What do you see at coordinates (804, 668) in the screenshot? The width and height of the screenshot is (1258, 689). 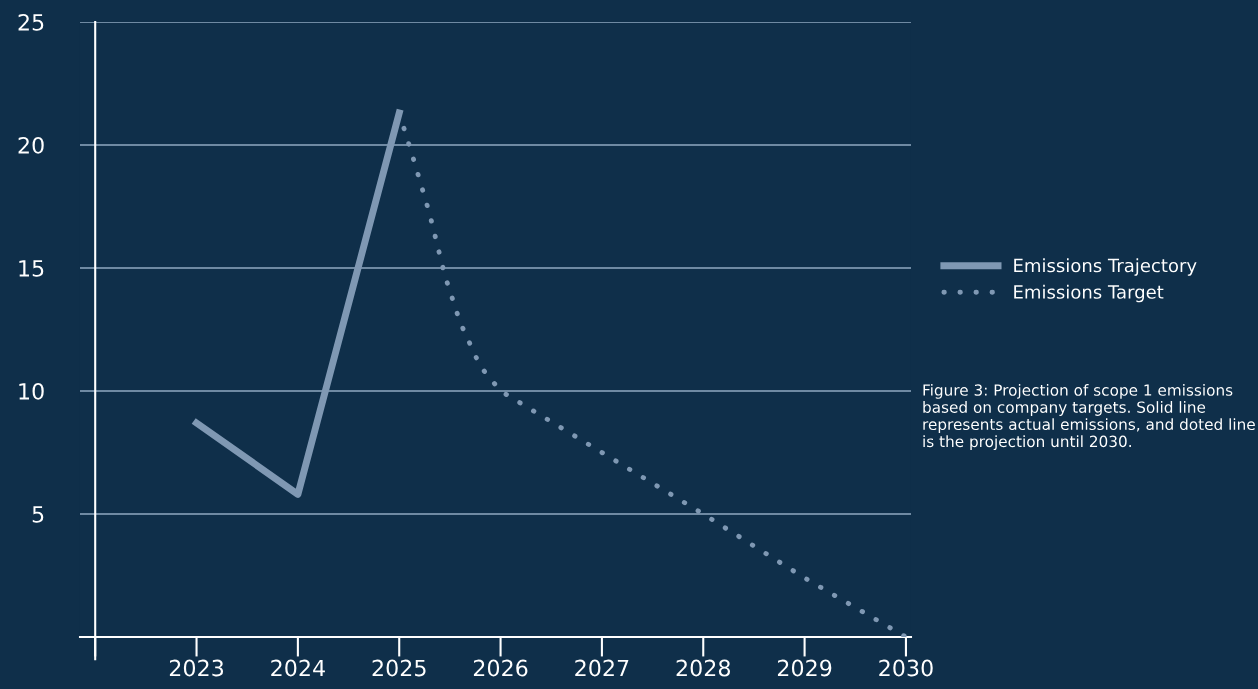 I see `x-tick-label: 2029` at bounding box center [804, 668].